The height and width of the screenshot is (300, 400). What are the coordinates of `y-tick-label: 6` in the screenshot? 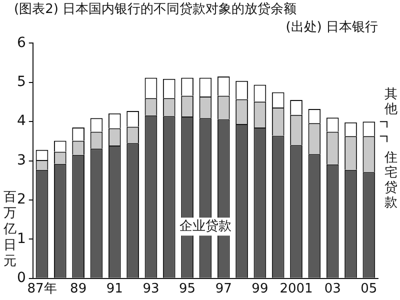 It's located at (21, 42).